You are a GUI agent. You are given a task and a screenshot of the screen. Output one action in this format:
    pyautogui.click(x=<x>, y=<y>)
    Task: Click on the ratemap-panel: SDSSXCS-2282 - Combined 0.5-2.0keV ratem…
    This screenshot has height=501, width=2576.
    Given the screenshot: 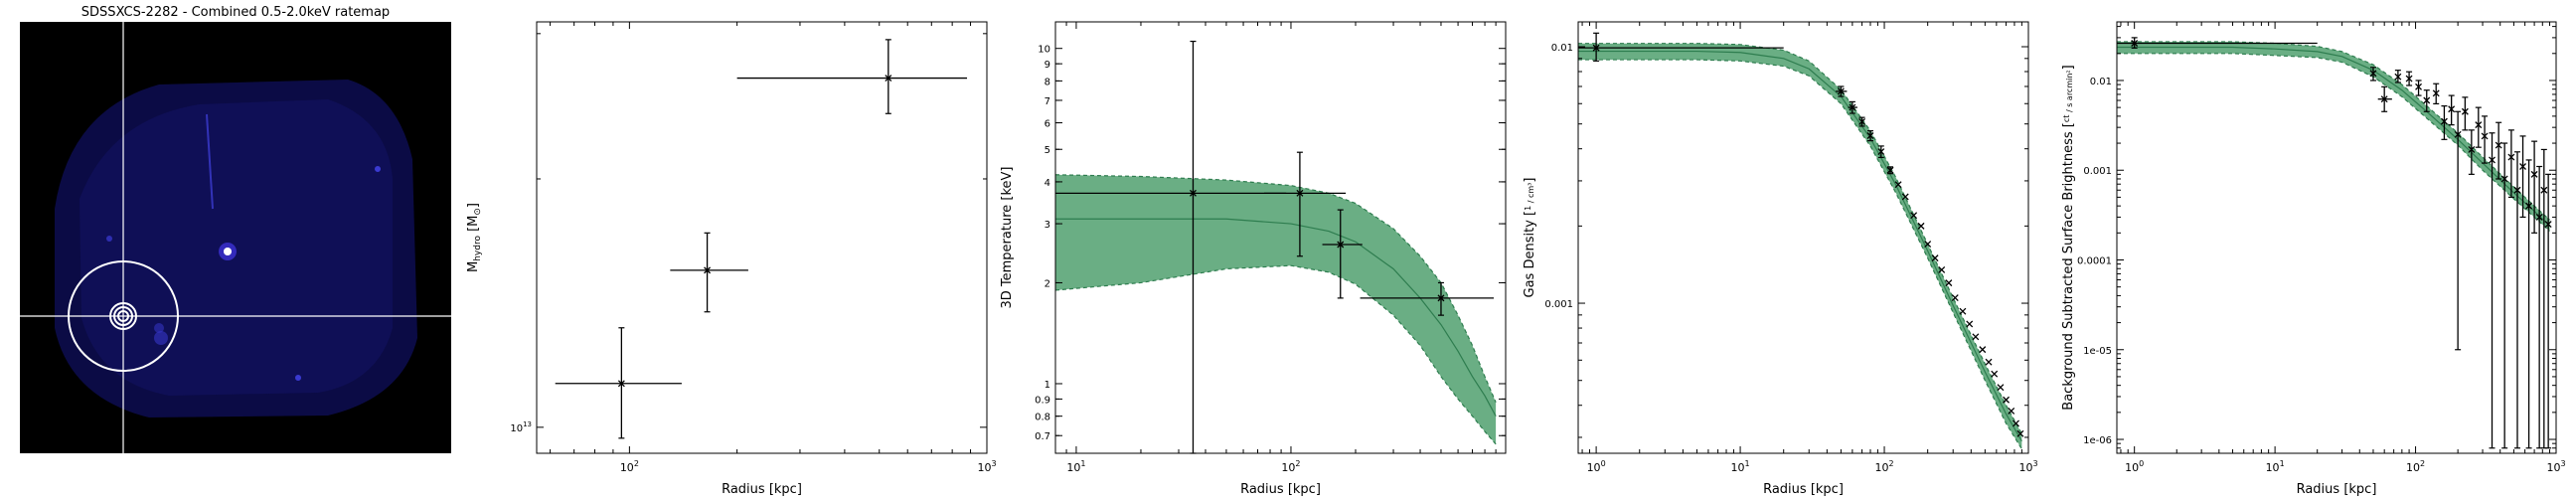 What is the action you would take?
    pyautogui.click(x=235, y=229)
    